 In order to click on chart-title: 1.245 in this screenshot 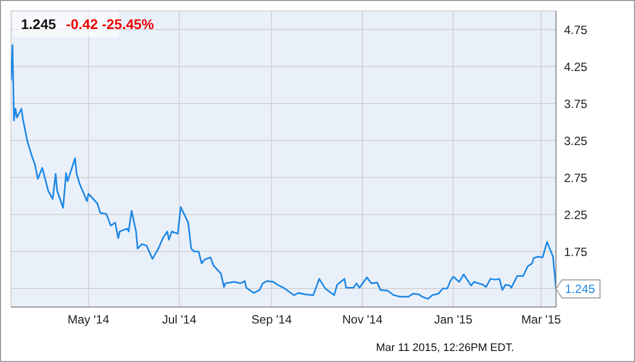, I will do `click(38, 24)`.